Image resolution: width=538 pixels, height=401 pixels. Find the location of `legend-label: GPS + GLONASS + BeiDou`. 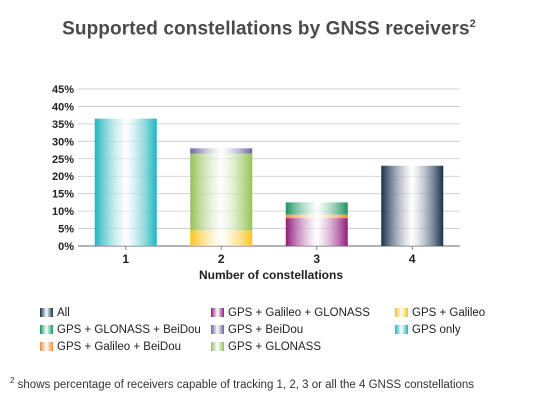

legend-label: GPS + GLONASS + BeiDou is located at coordinates (129, 330).